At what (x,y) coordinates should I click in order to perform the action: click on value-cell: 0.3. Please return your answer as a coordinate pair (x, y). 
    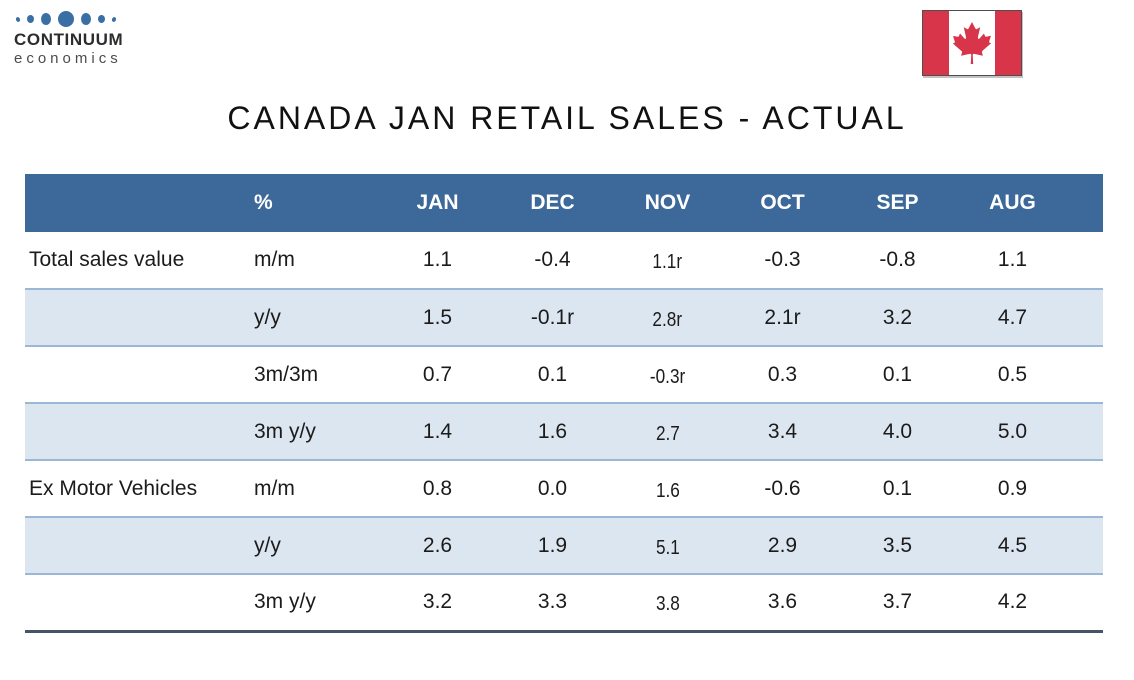
    Looking at the image, I should click on (782, 375).